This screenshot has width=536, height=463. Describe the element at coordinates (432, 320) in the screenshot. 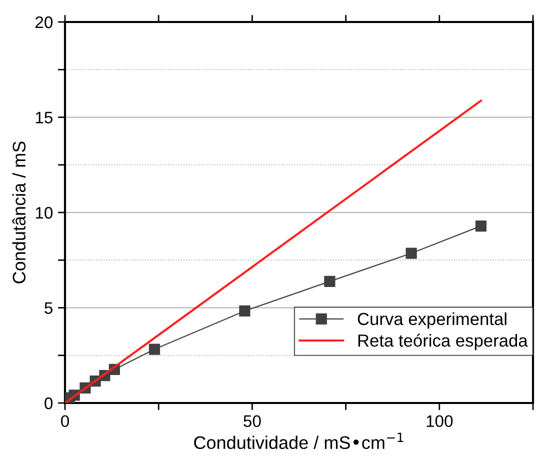

I see `legend-label: Curva experimental` at that location.